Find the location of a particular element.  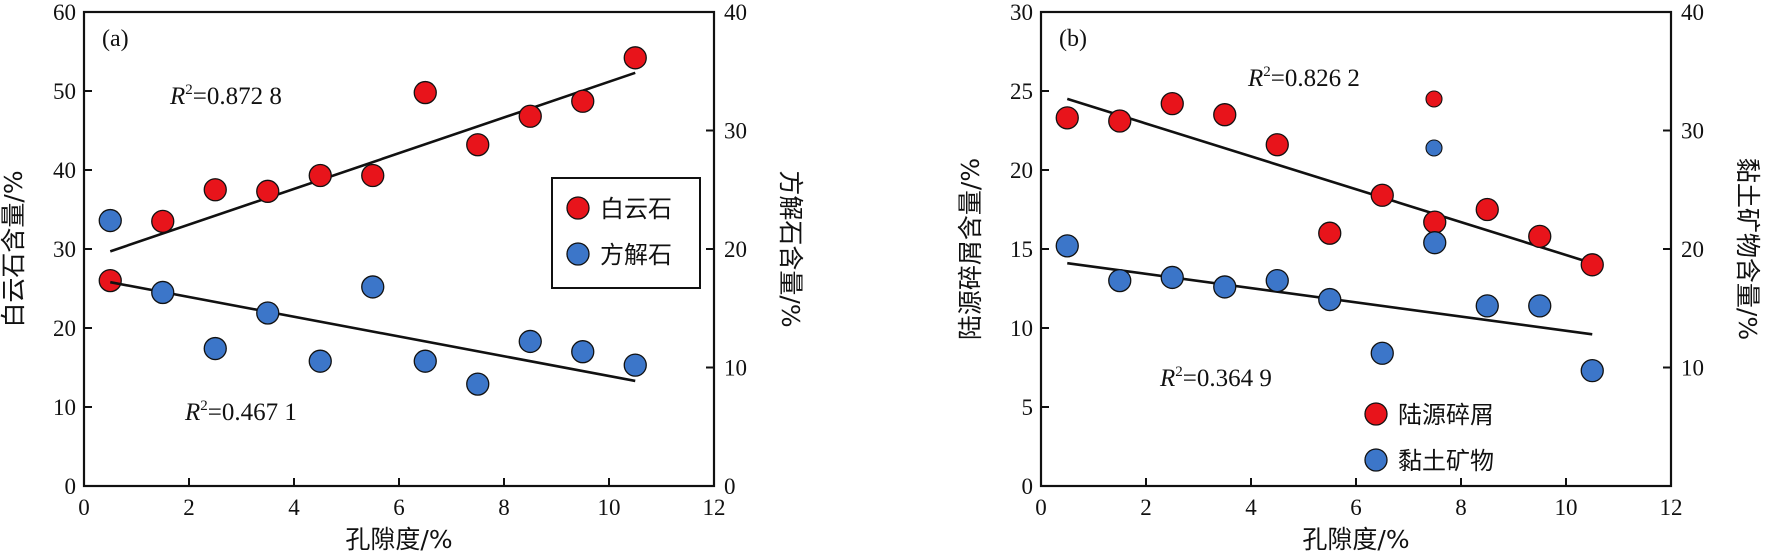

y-left-tick-label: 30 is located at coordinates (64, 249).